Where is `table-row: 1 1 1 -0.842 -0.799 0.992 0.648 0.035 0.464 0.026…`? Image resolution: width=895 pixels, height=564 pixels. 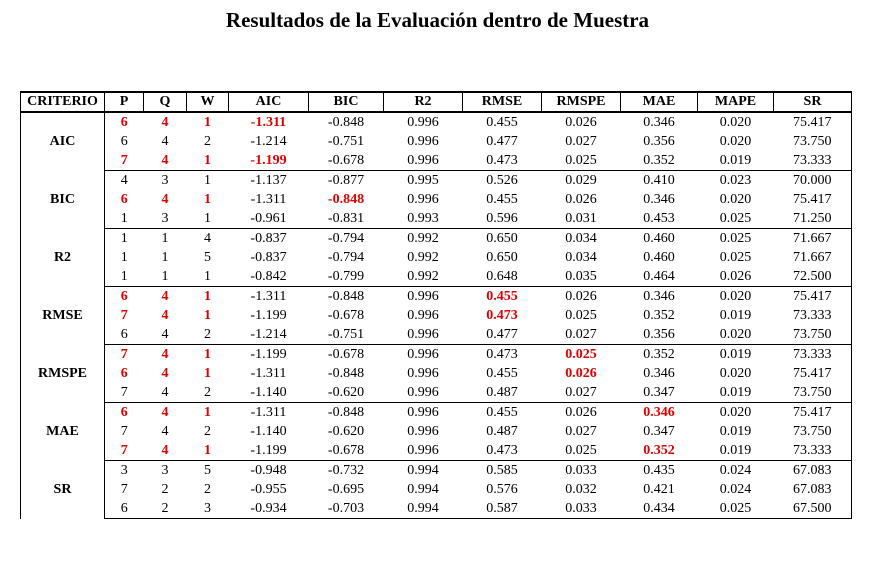
table-row: 1 1 1 -0.842 -0.799 0.992 0.648 0.035 0.464 0.026… is located at coordinates (436, 277).